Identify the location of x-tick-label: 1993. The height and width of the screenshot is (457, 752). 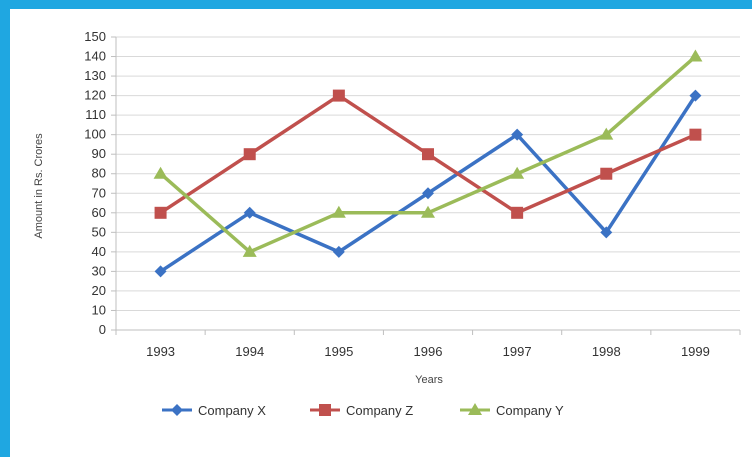
(160, 351).